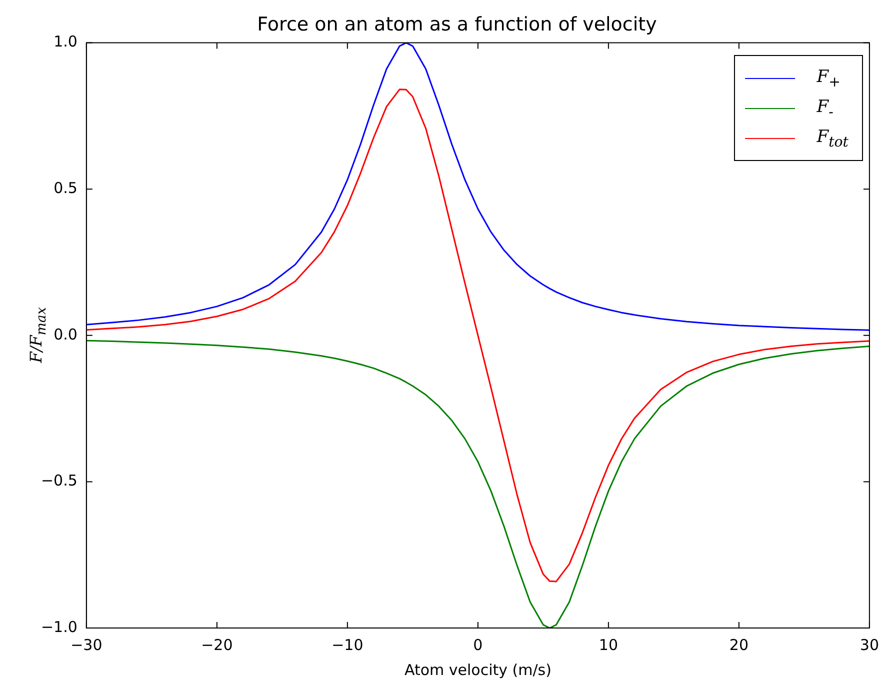 The height and width of the screenshot is (692, 890). What do you see at coordinates (59, 481) in the screenshot?
I see `y-tick-label: −0.5` at bounding box center [59, 481].